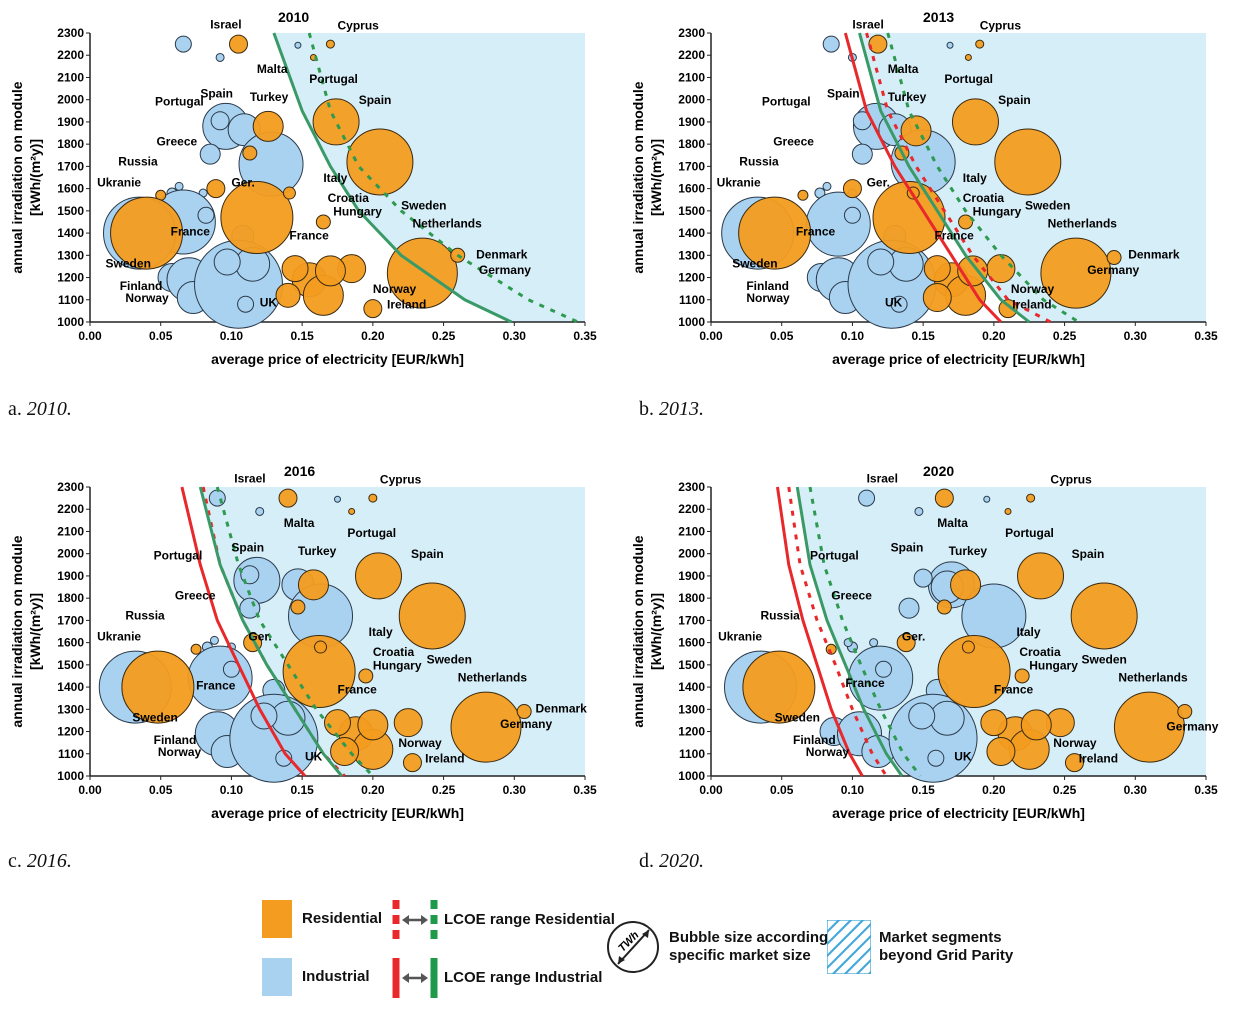  What do you see at coordinates (968, 551) in the screenshot?
I see `country-label: Turkey` at bounding box center [968, 551].